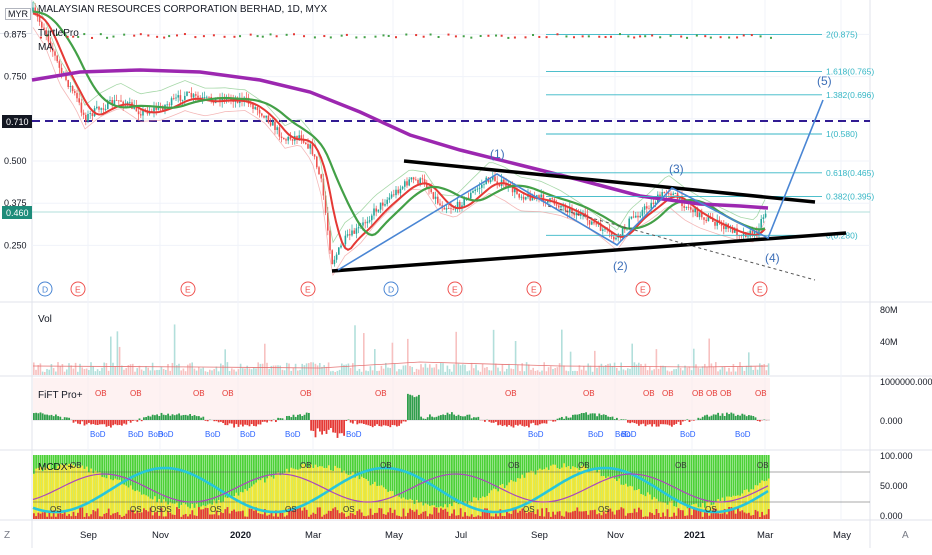 Image resolution: width=932 pixels, height=555 pixels. What do you see at coordinates (58, 33) in the screenshot?
I see `indicator-turtlepro: TurtlePro` at bounding box center [58, 33].